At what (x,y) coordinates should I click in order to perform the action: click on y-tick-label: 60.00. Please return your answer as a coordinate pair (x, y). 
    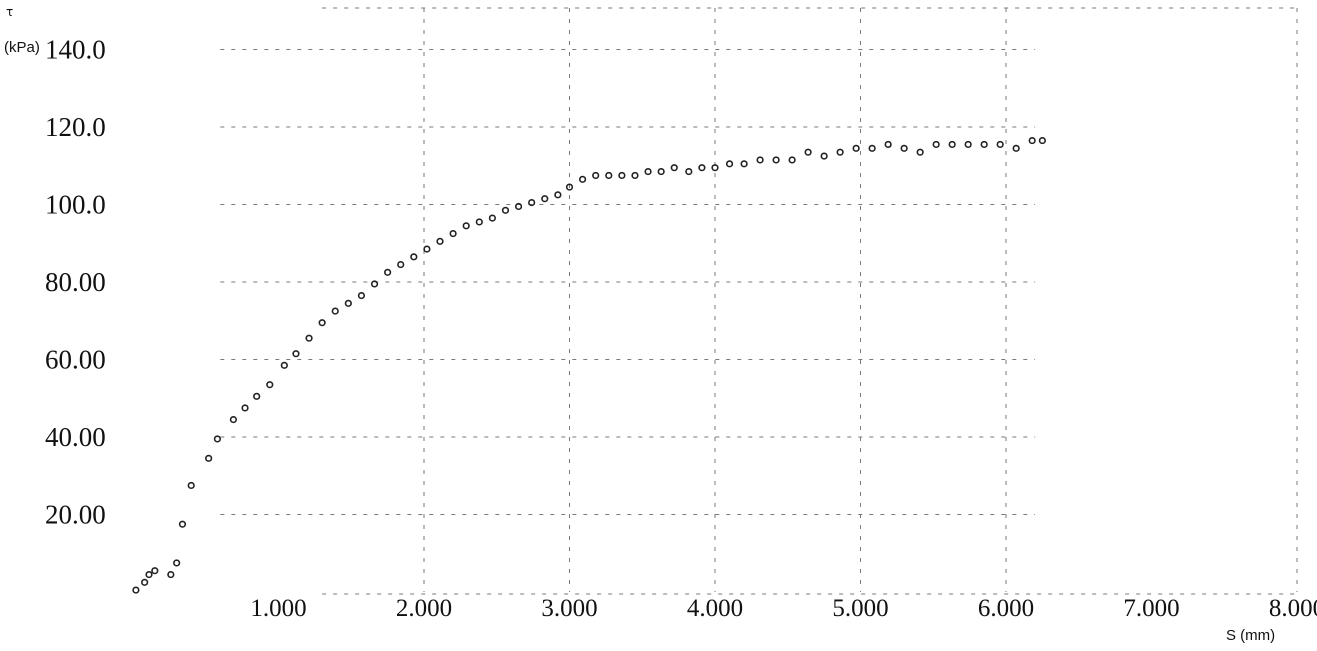
    Looking at the image, I should click on (75, 360).